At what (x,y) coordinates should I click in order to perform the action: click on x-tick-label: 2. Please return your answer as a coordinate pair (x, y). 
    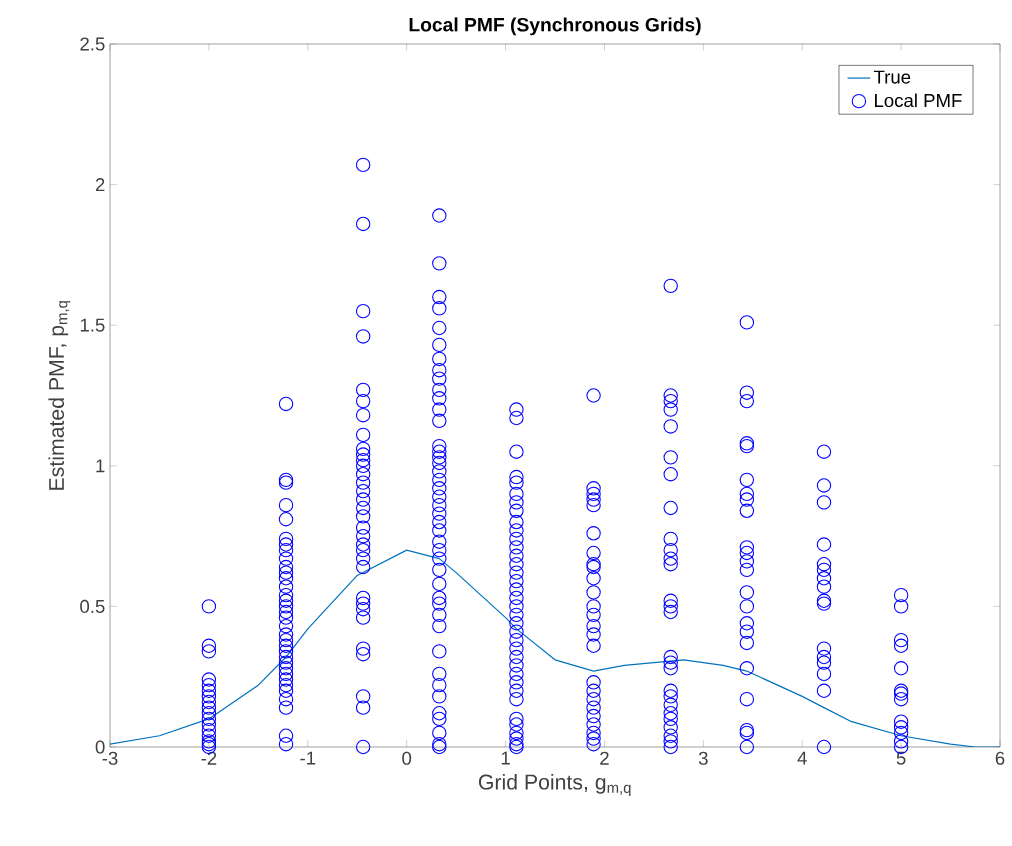
    Looking at the image, I should click on (604, 758).